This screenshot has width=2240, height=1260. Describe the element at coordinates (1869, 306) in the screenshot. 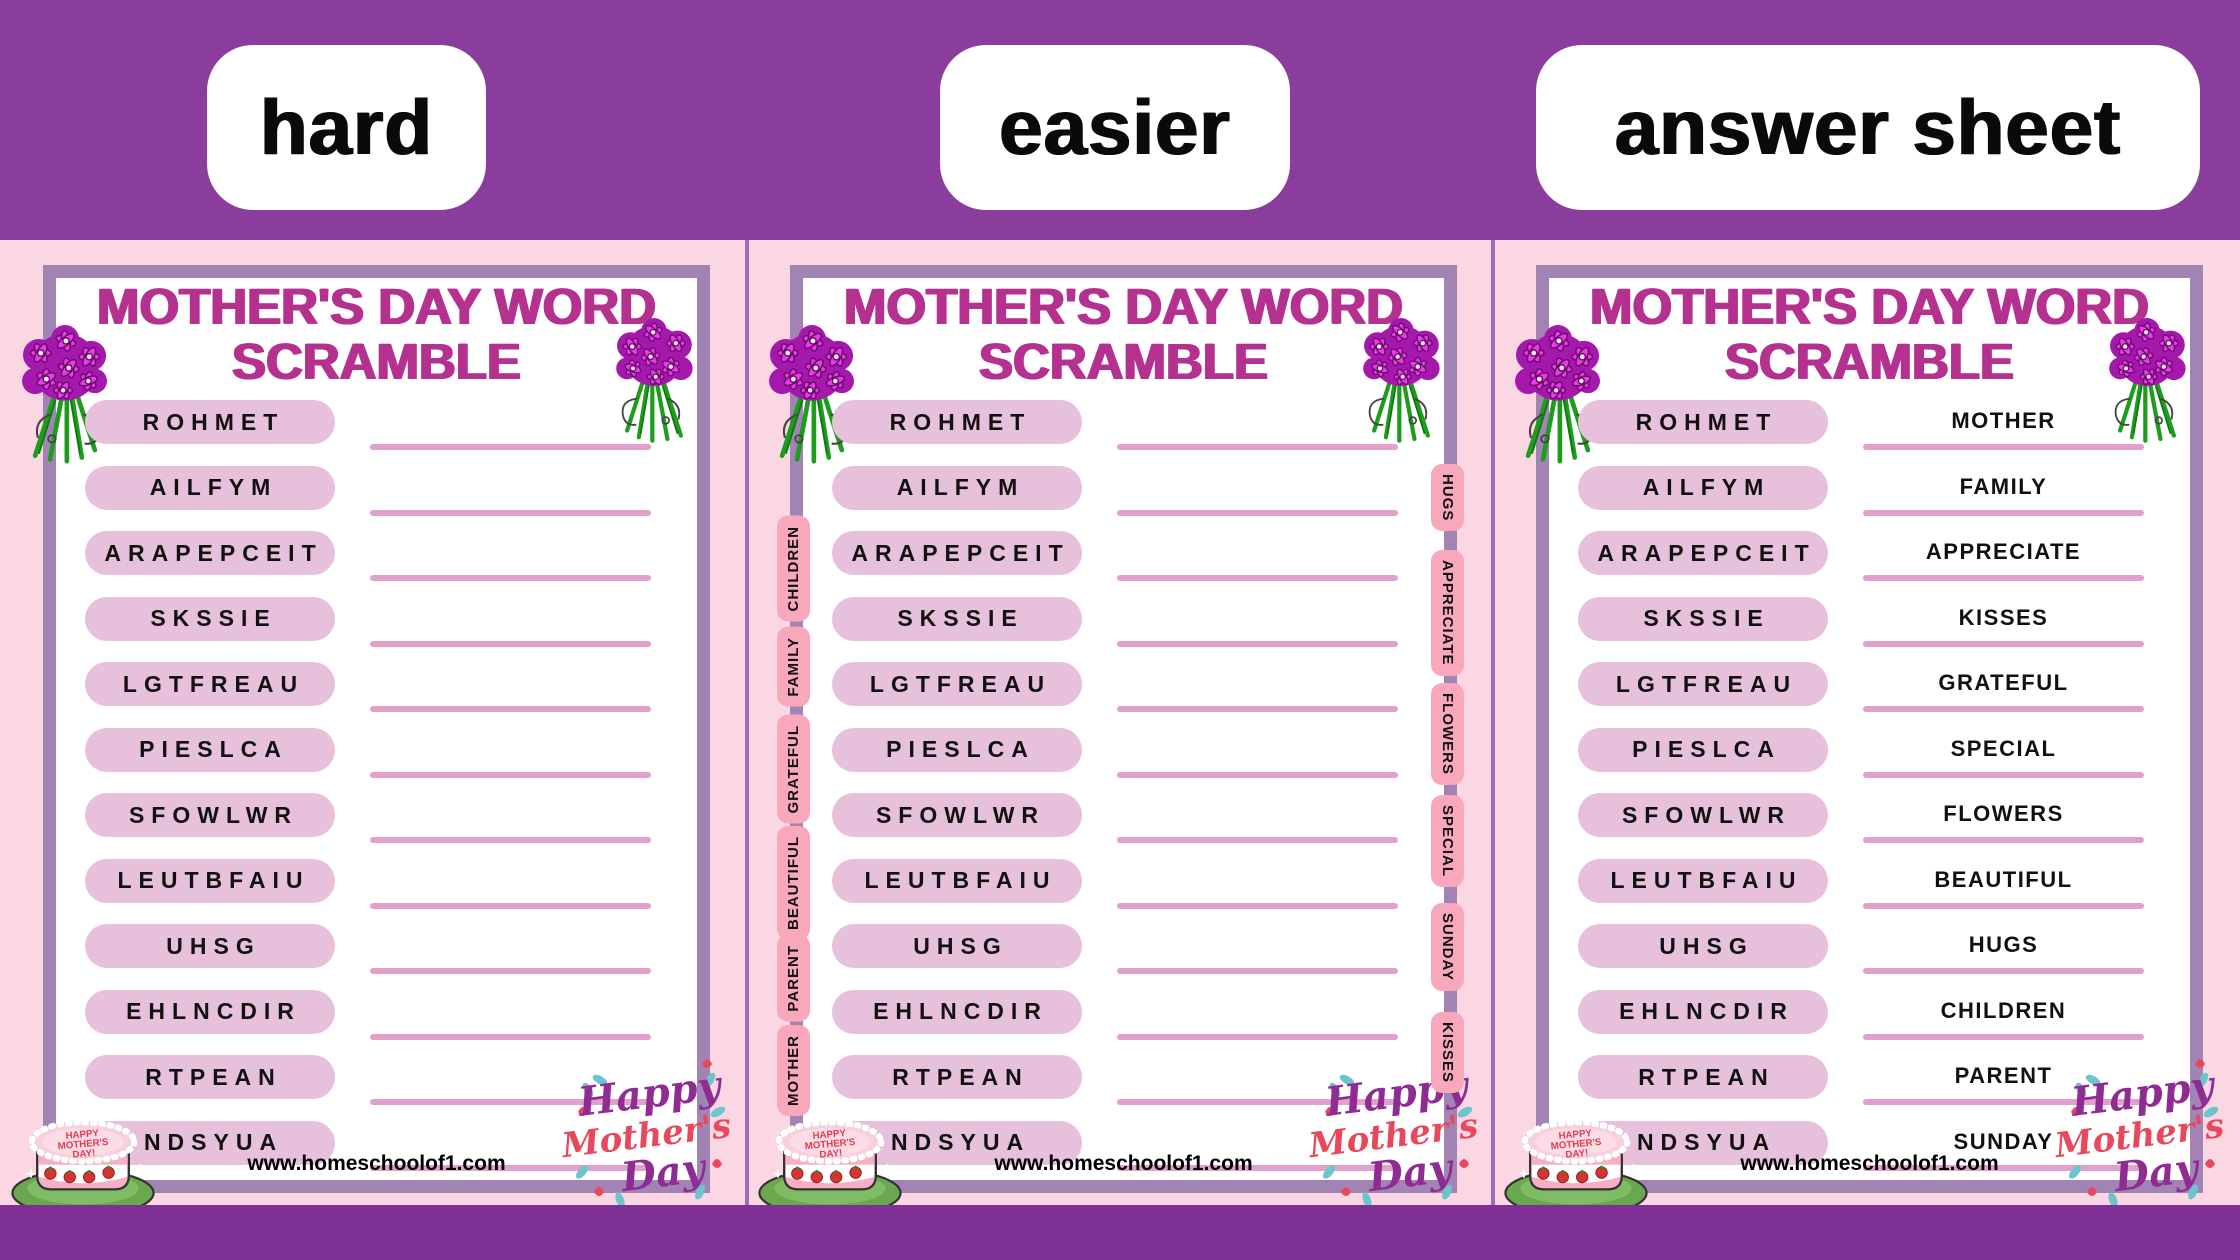

I see `title-line-1: MOTHER'S DAY WORD` at that location.